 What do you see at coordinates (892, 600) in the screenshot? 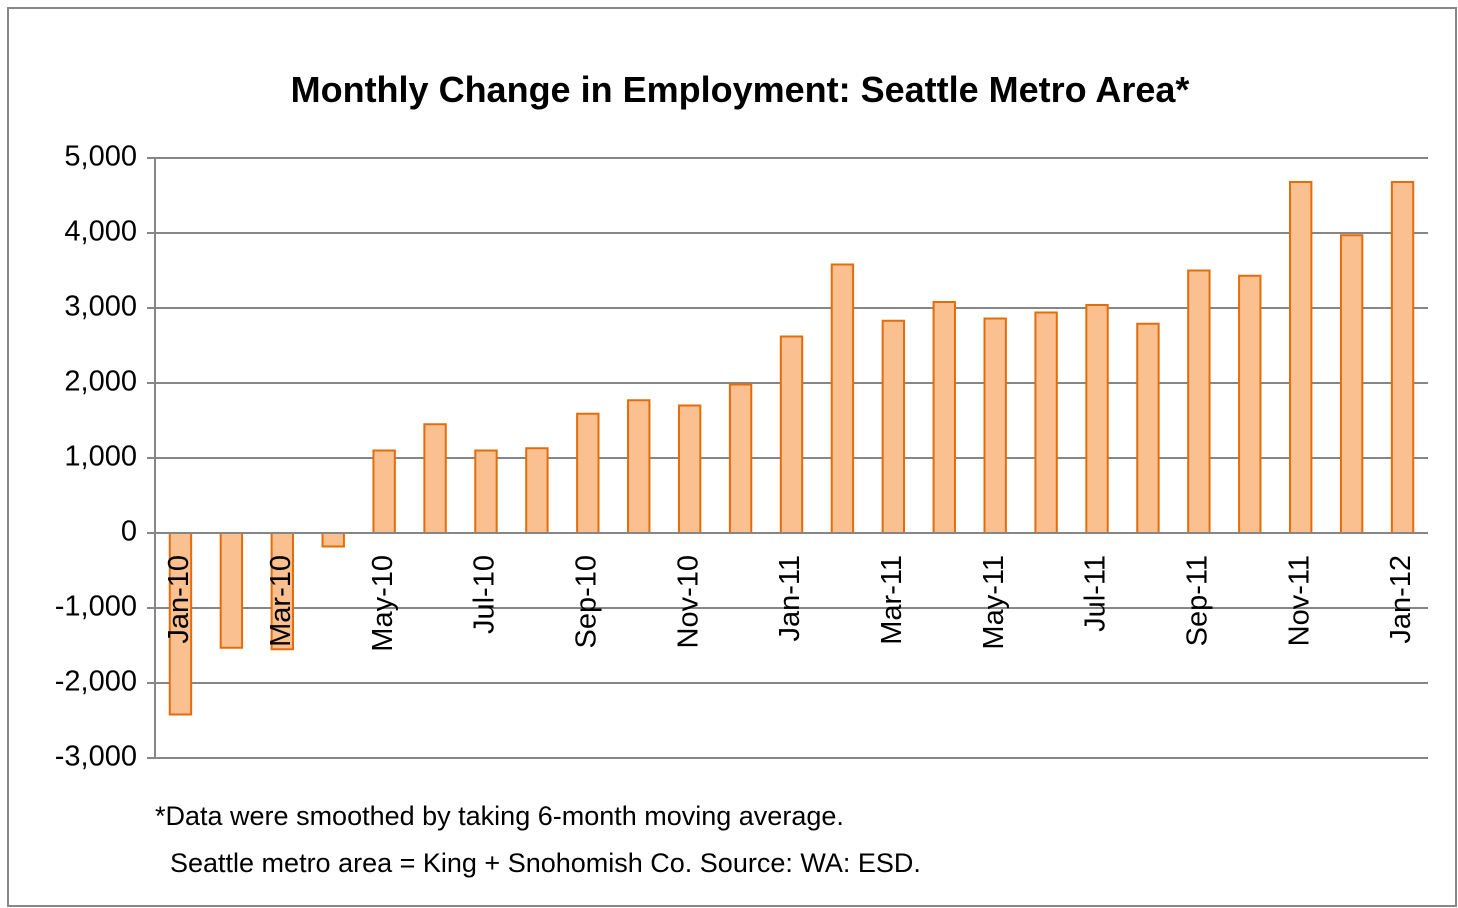
I see `x-tick-label: Mar-11` at bounding box center [892, 600].